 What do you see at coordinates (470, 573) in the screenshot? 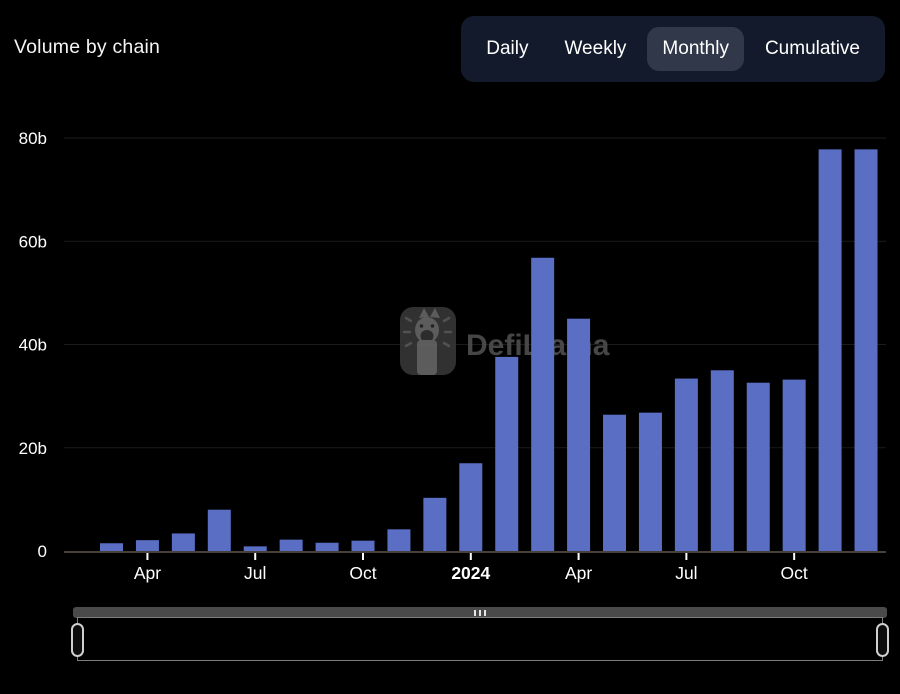
I see `x-axis-label-2024: 2024` at bounding box center [470, 573].